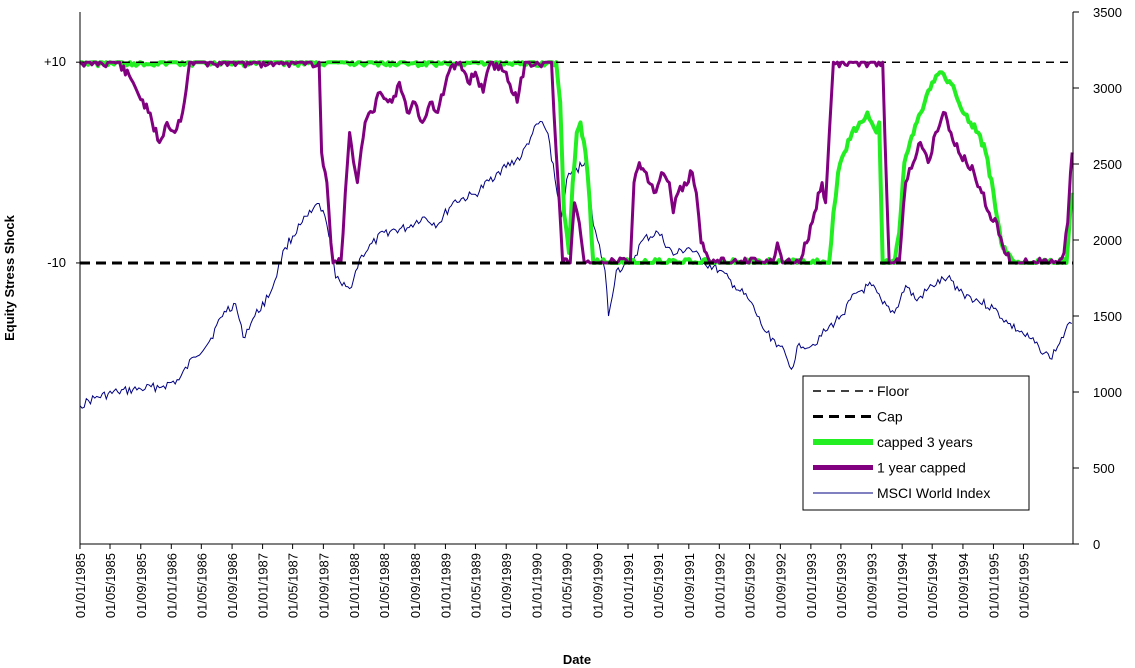 Image resolution: width=1135 pixels, height=668 pixels. Describe the element at coordinates (890, 417) in the screenshot. I see `legend-cap-label: Cap` at that location.